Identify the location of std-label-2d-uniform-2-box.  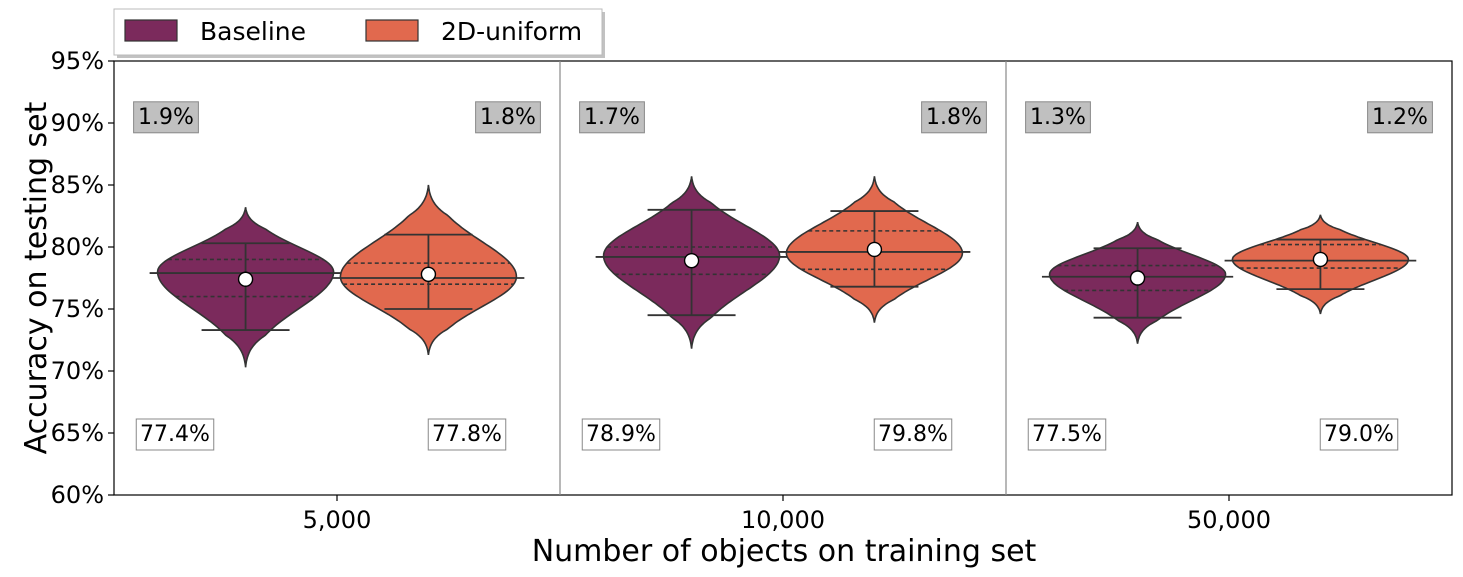
(1400, 117).